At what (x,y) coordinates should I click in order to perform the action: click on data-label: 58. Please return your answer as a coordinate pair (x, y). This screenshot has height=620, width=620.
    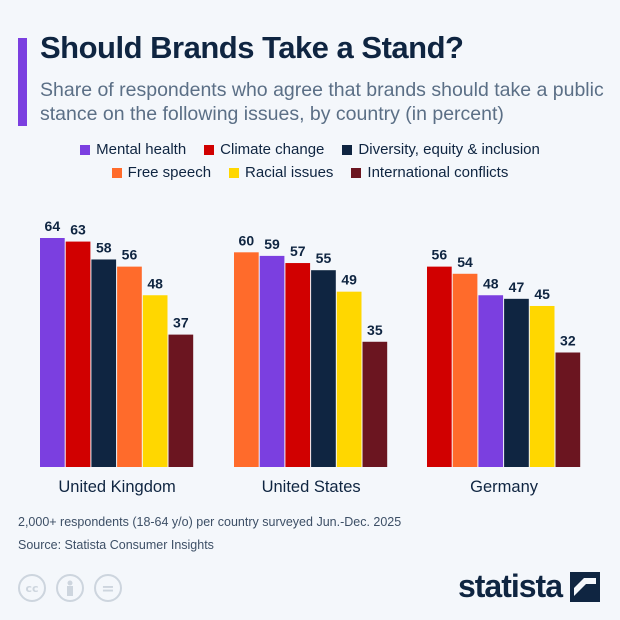
    Looking at the image, I should click on (104, 247).